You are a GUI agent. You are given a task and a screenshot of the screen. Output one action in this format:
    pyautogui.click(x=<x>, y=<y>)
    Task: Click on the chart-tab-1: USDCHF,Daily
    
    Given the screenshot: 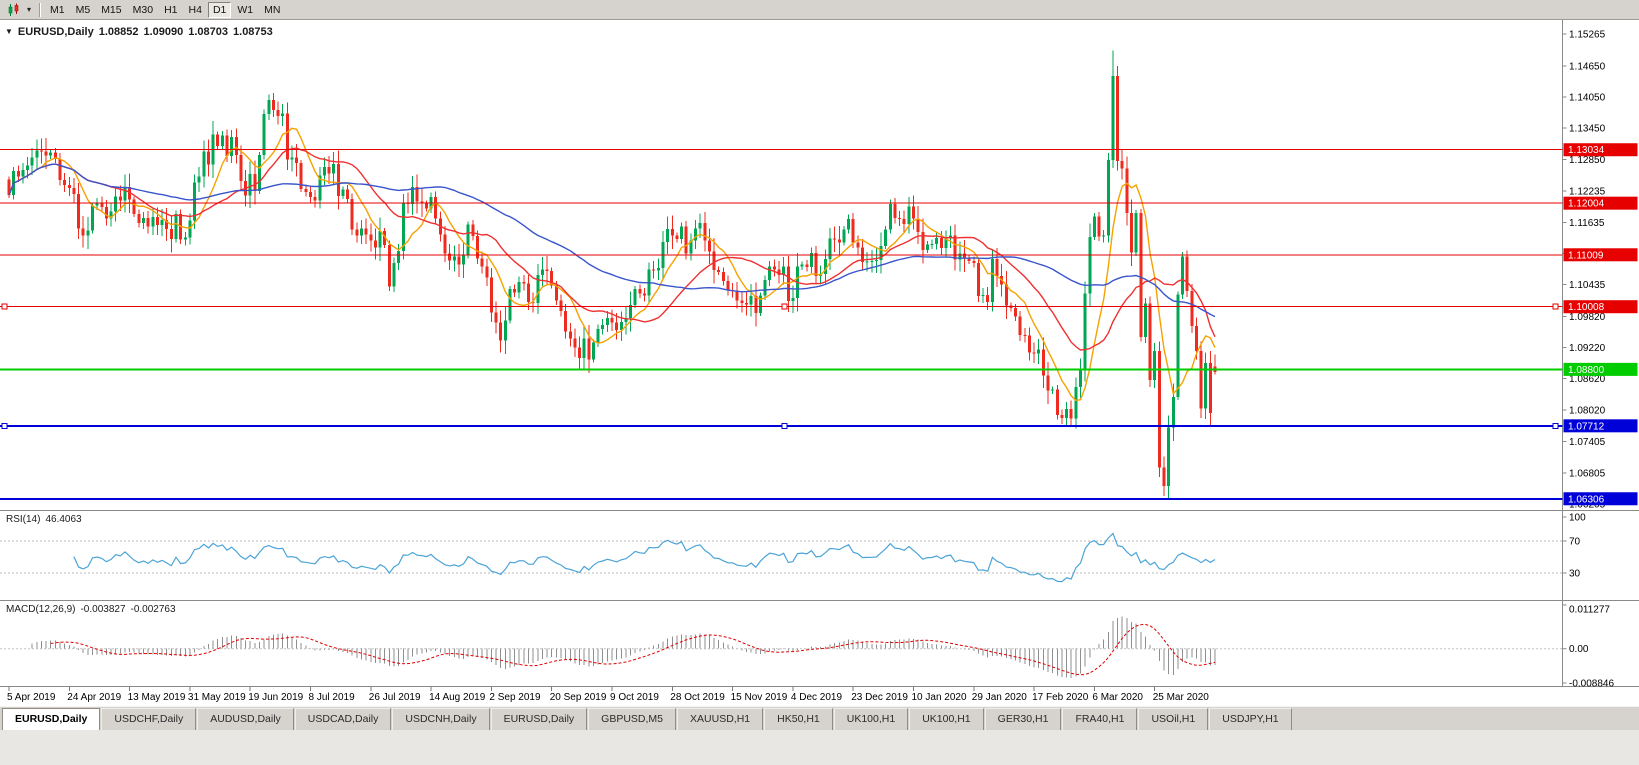 What is the action you would take?
    pyautogui.click(x=149, y=719)
    